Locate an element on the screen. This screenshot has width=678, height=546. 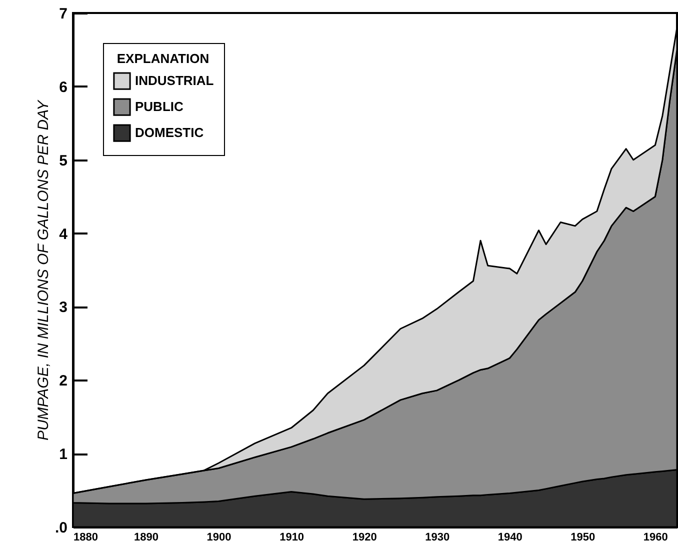
y-tick-label: 3 is located at coordinates (63, 307).